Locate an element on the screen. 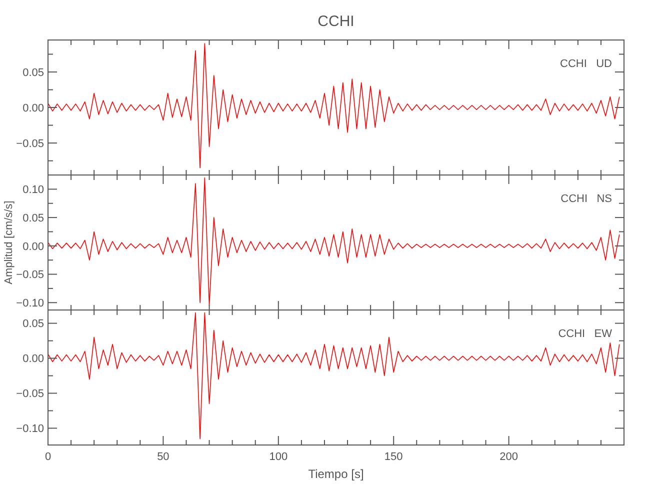 The width and height of the screenshot is (650, 500). x-tick-label: 200 is located at coordinates (509, 457).